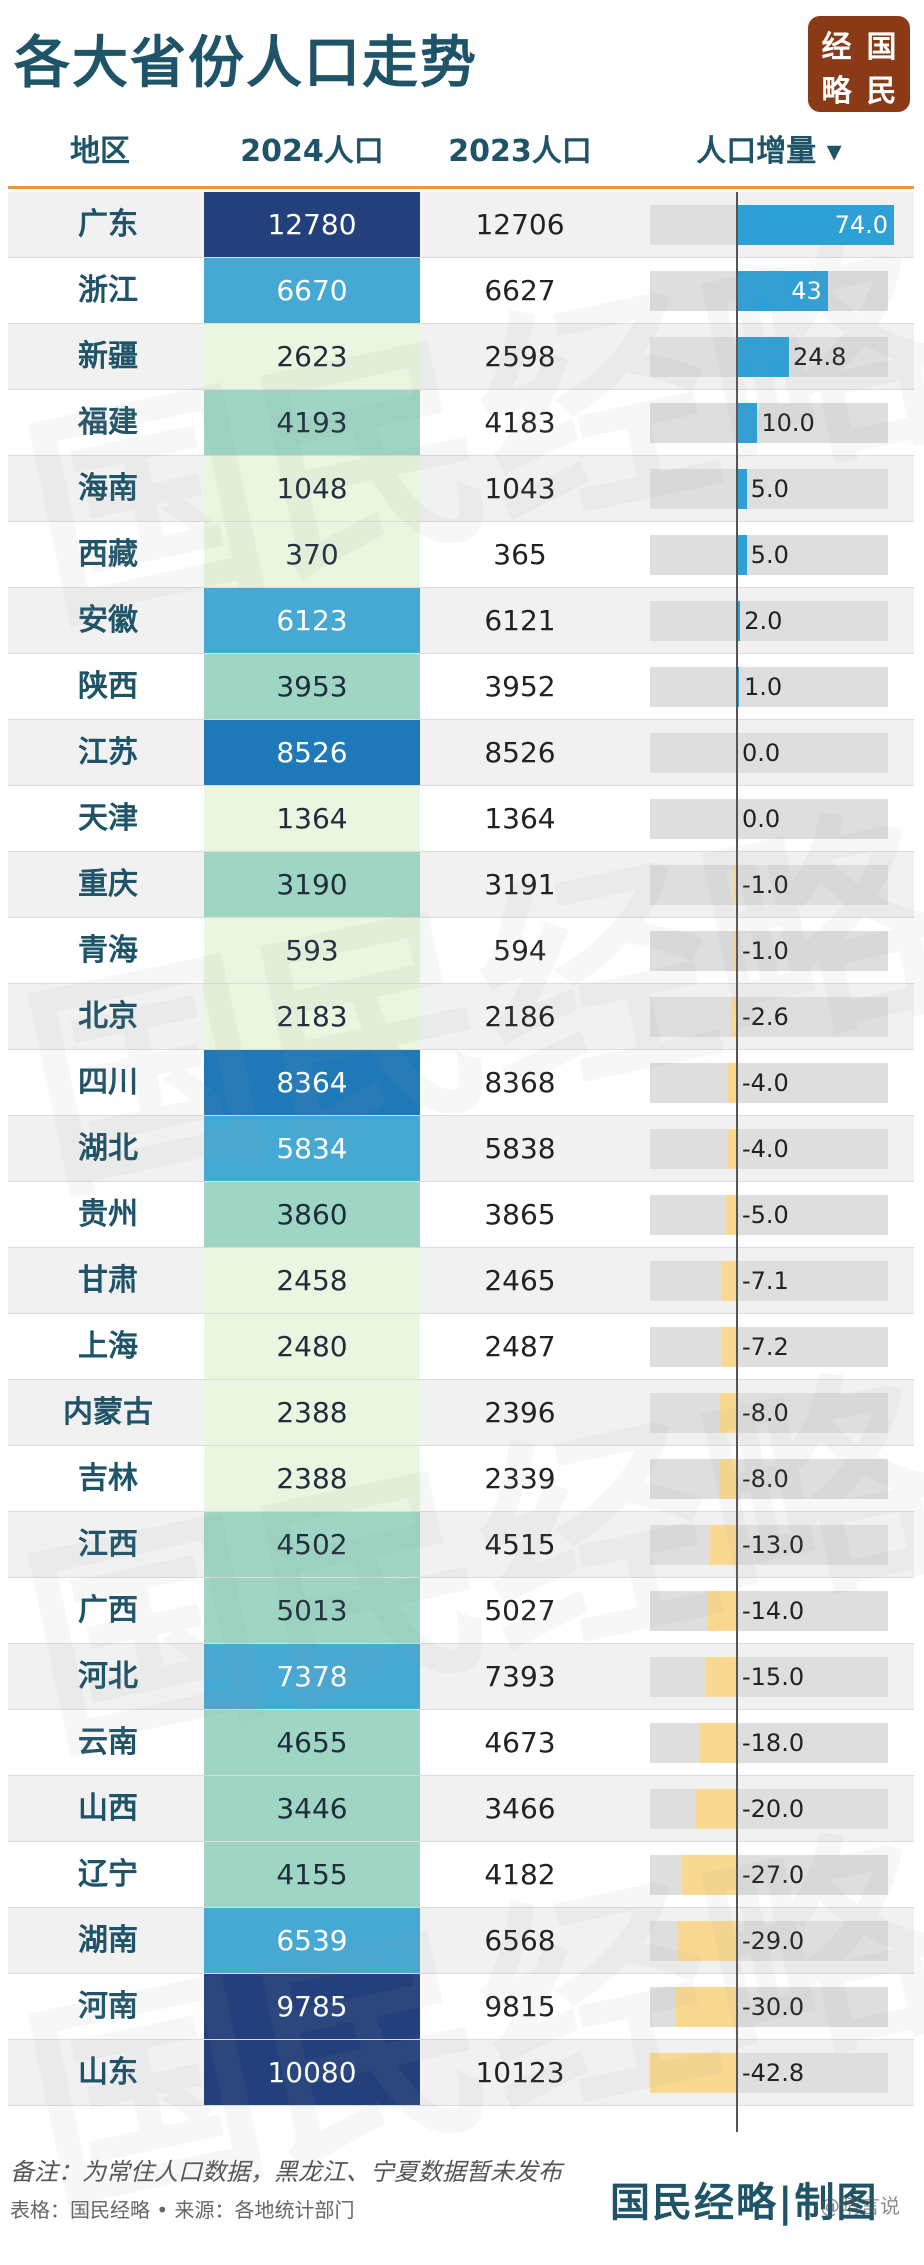 The image size is (924, 2265). Describe the element at coordinates (312, 1413) in the screenshot. I see `population-2024-cell: 2388` at that location.